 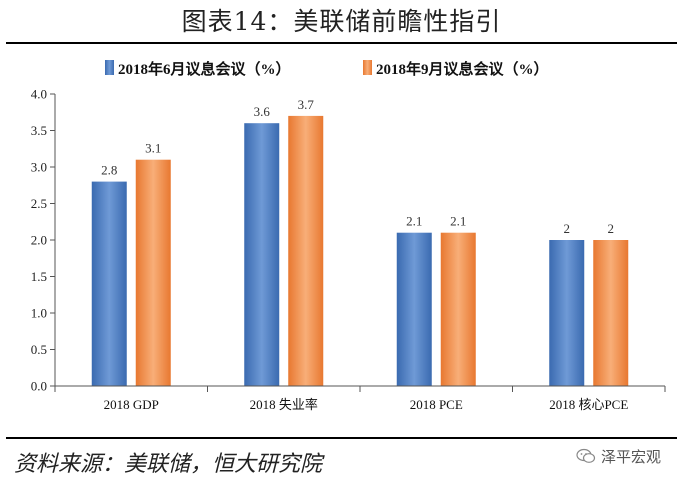 What do you see at coordinates (436, 404) in the screenshot?
I see `x-category-label: 2018 PCE` at bounding box center [436, 404].